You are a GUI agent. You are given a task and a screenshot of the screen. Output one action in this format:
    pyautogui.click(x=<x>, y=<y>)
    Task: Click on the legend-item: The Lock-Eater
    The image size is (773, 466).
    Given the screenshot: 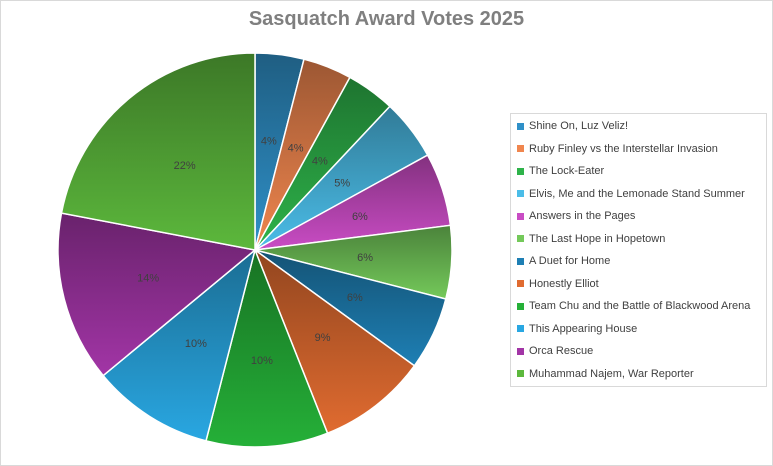 What is the action you would take?
    pyautogui.click(x=560, y=171)
    